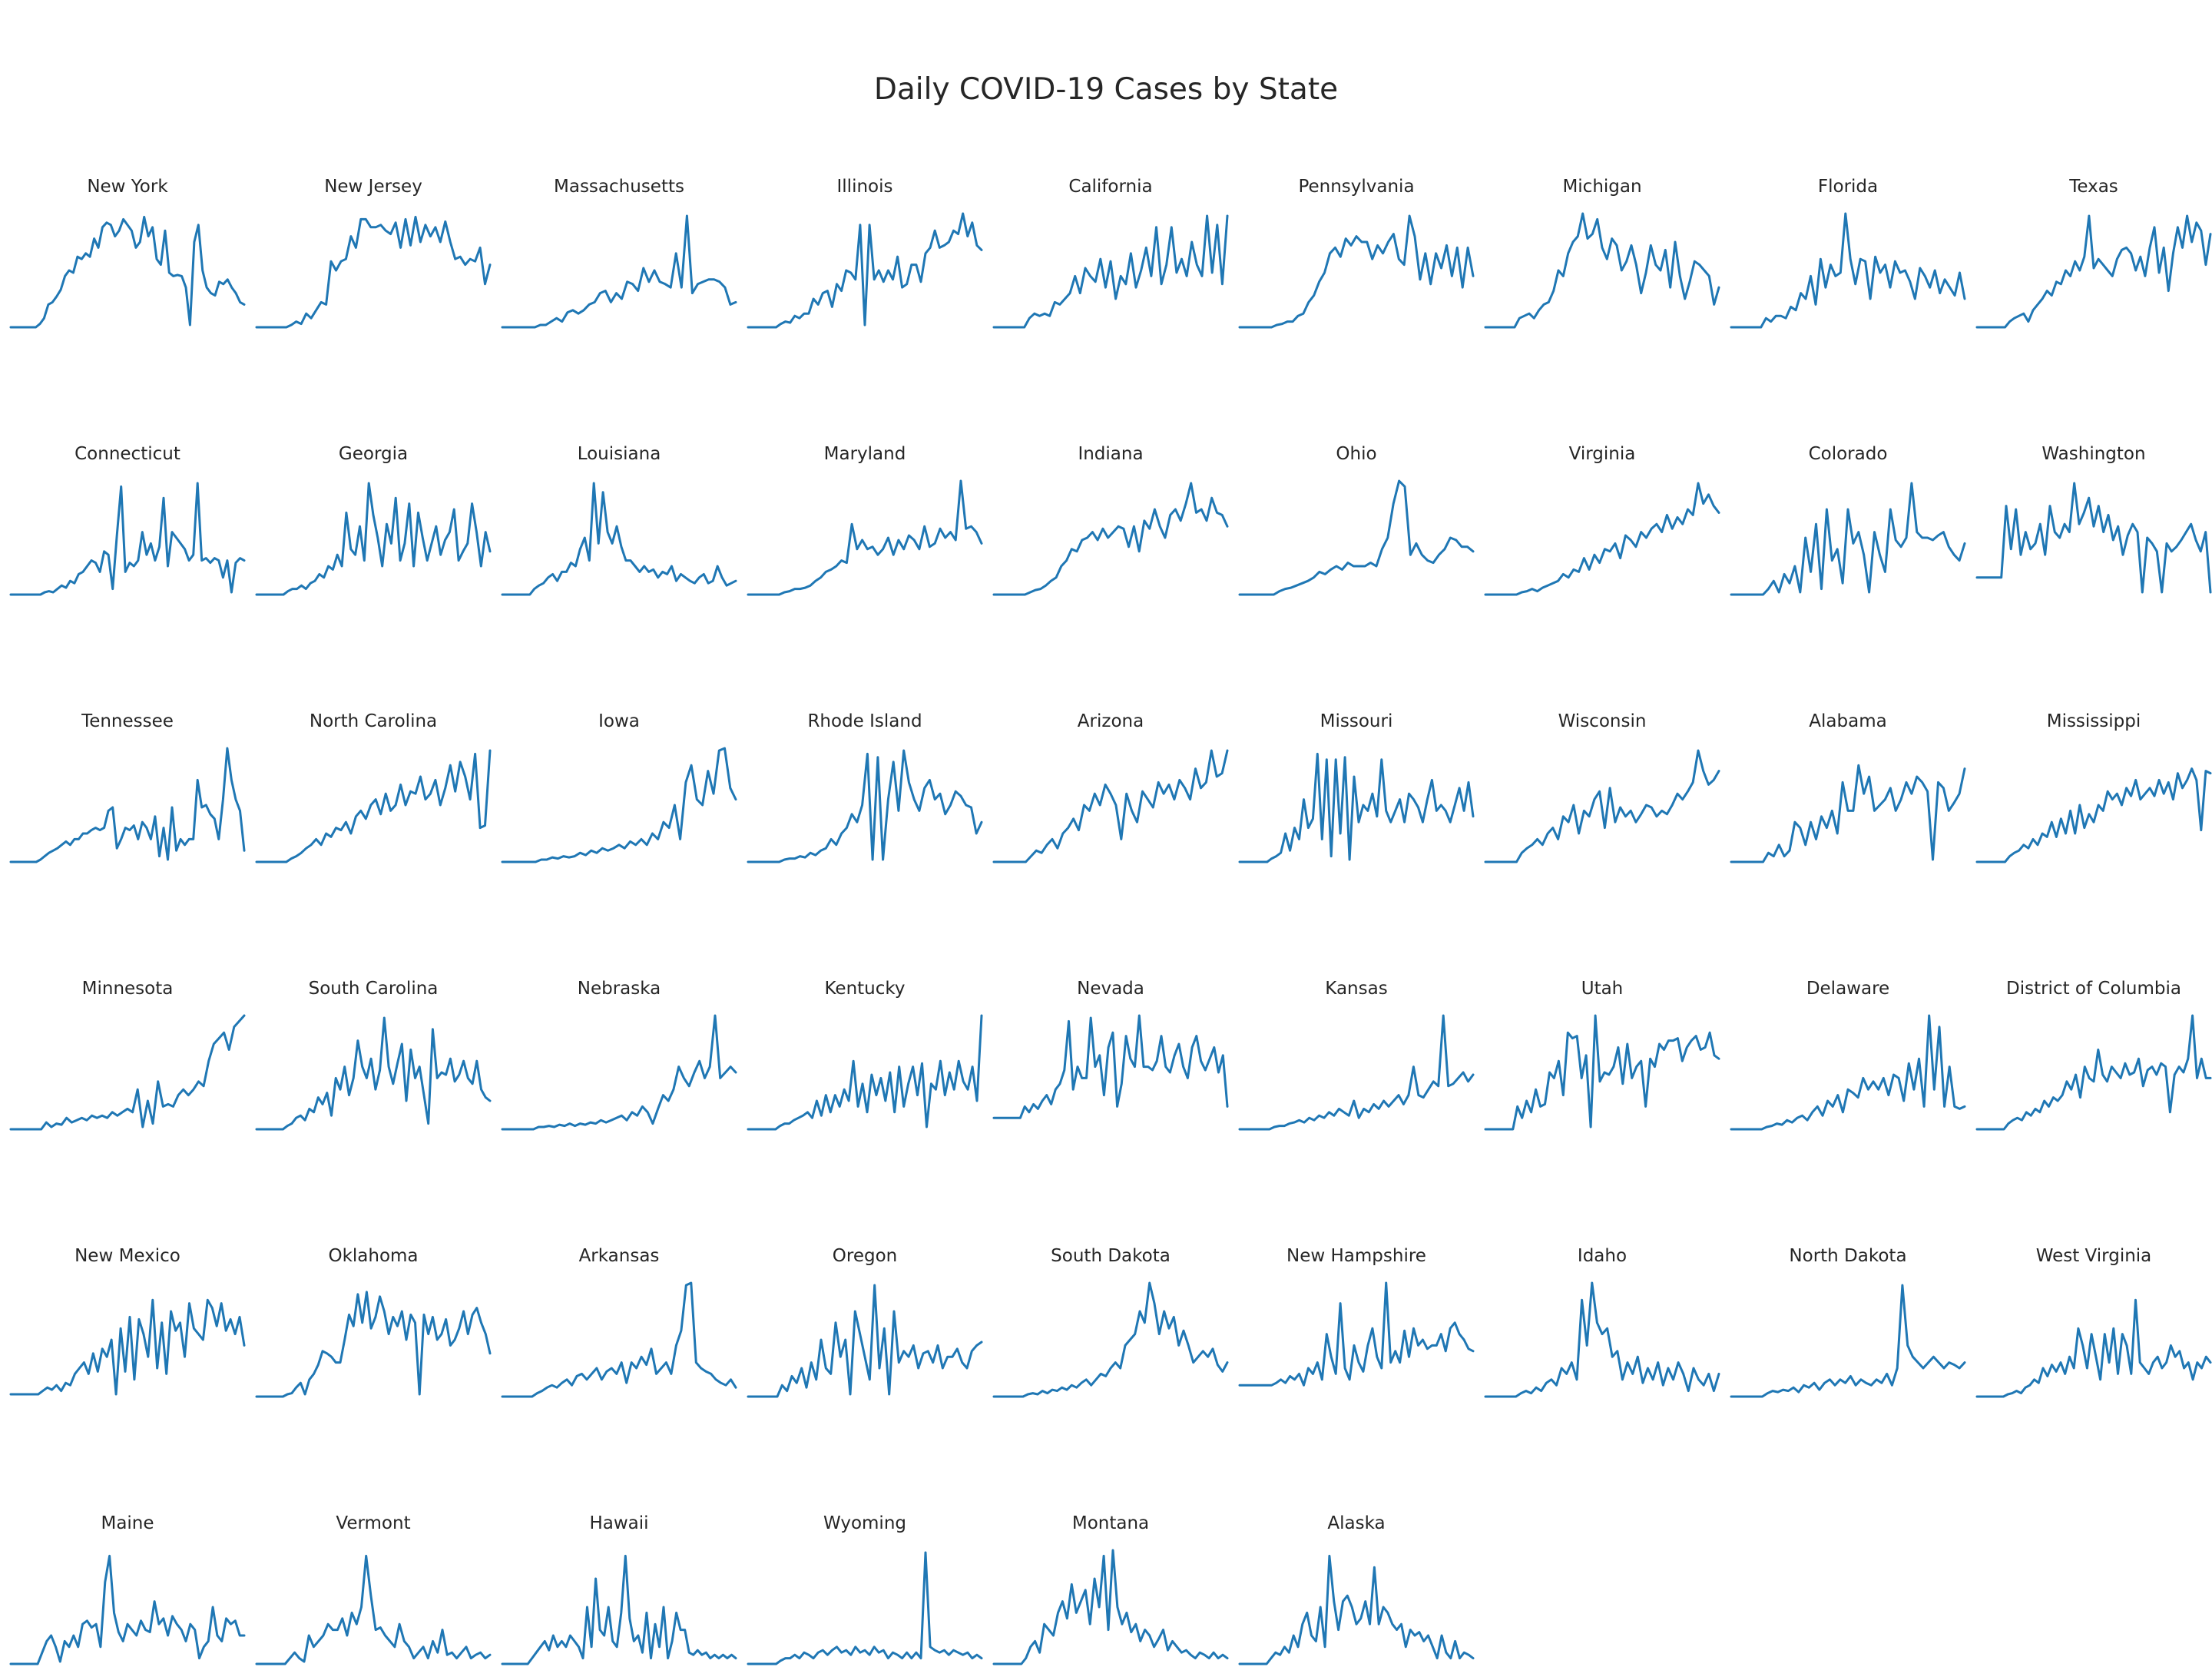 The width and height of the screenshot is (2212, 1667). Describe the element at coordinates (1110, 1590) in the screenshot. I see `panel-montana: Montana` at that location.